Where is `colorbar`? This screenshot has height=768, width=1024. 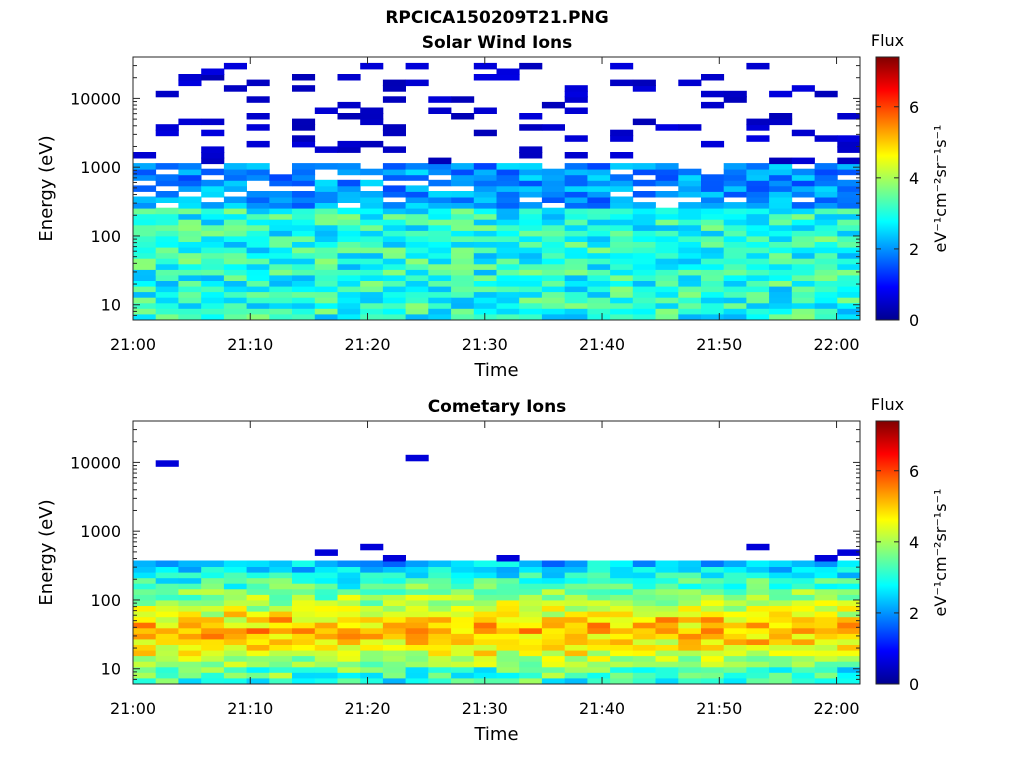
colorbar is located at coordinates (887, 552).